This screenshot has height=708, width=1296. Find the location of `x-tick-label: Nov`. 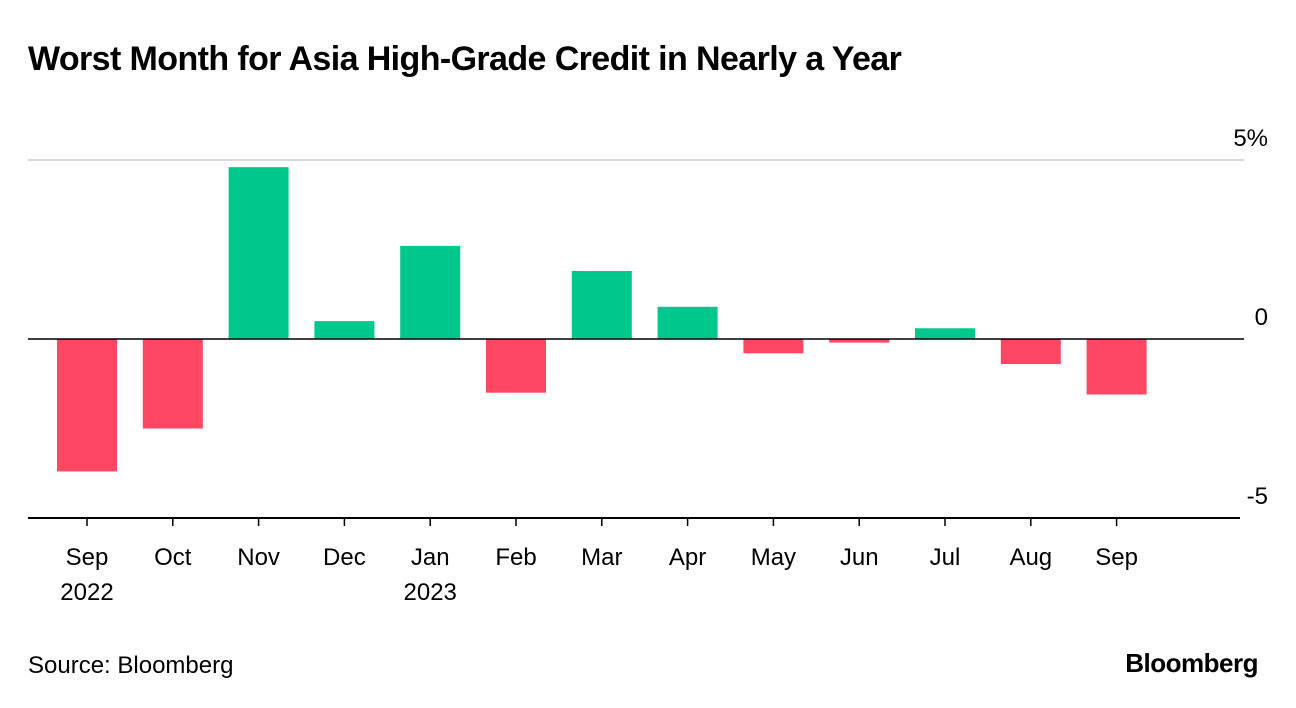

x-tick-label: Nov is located at coordinates (258, 557).